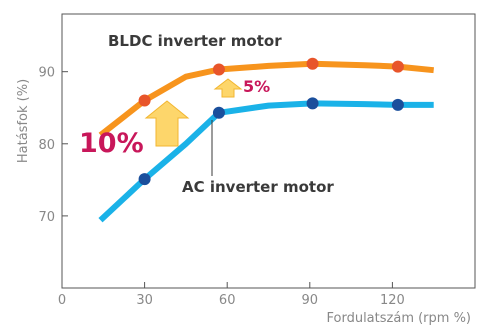  Describe the element at coordinates (227, 300) in the screenshot. I see `x-tick-label: 60` at that location.